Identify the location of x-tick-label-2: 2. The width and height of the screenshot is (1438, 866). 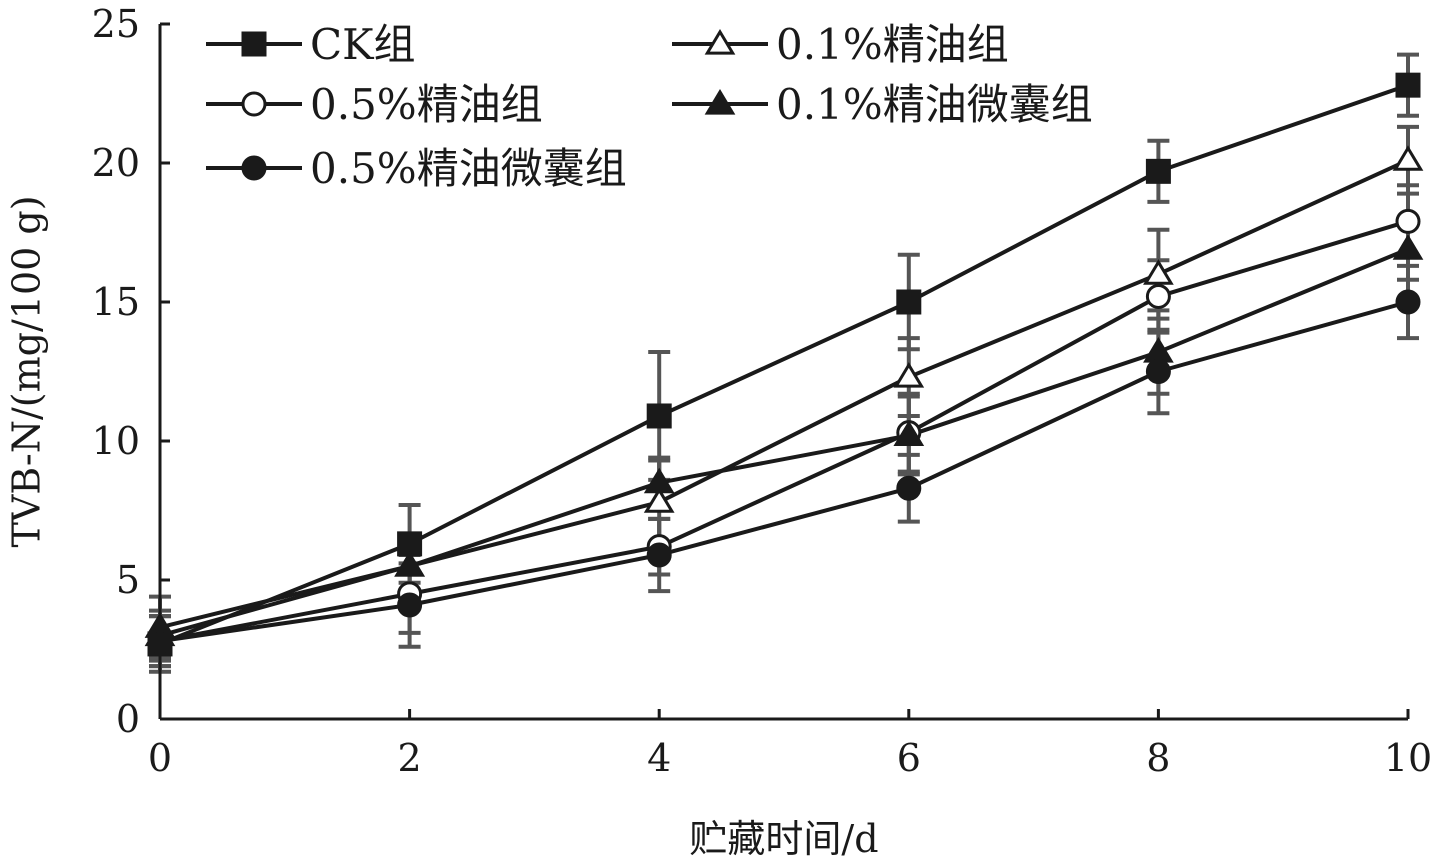
(410, 758).